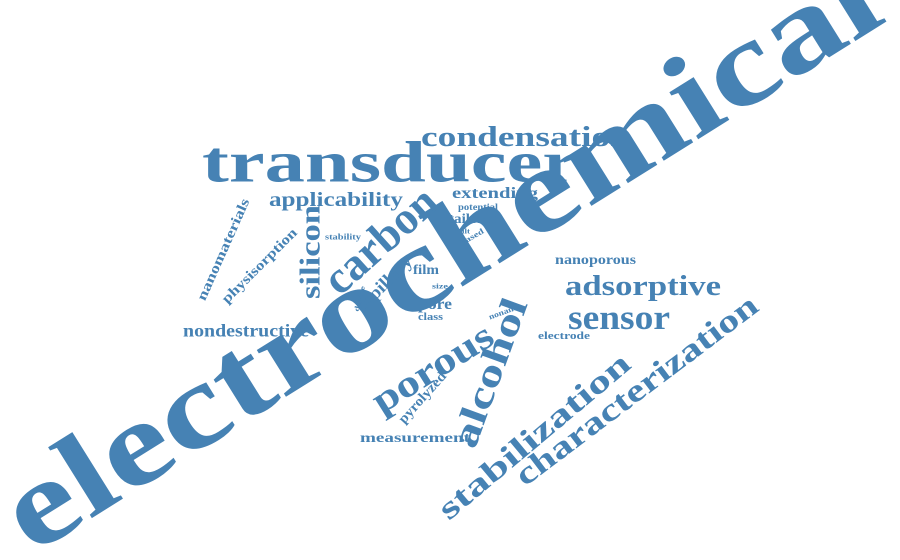 The width and height of the screenshot is (900, 560). Describe the element at coordinates (474, 219) in the screenshot. I see `word-tailored: tailored` at that location.